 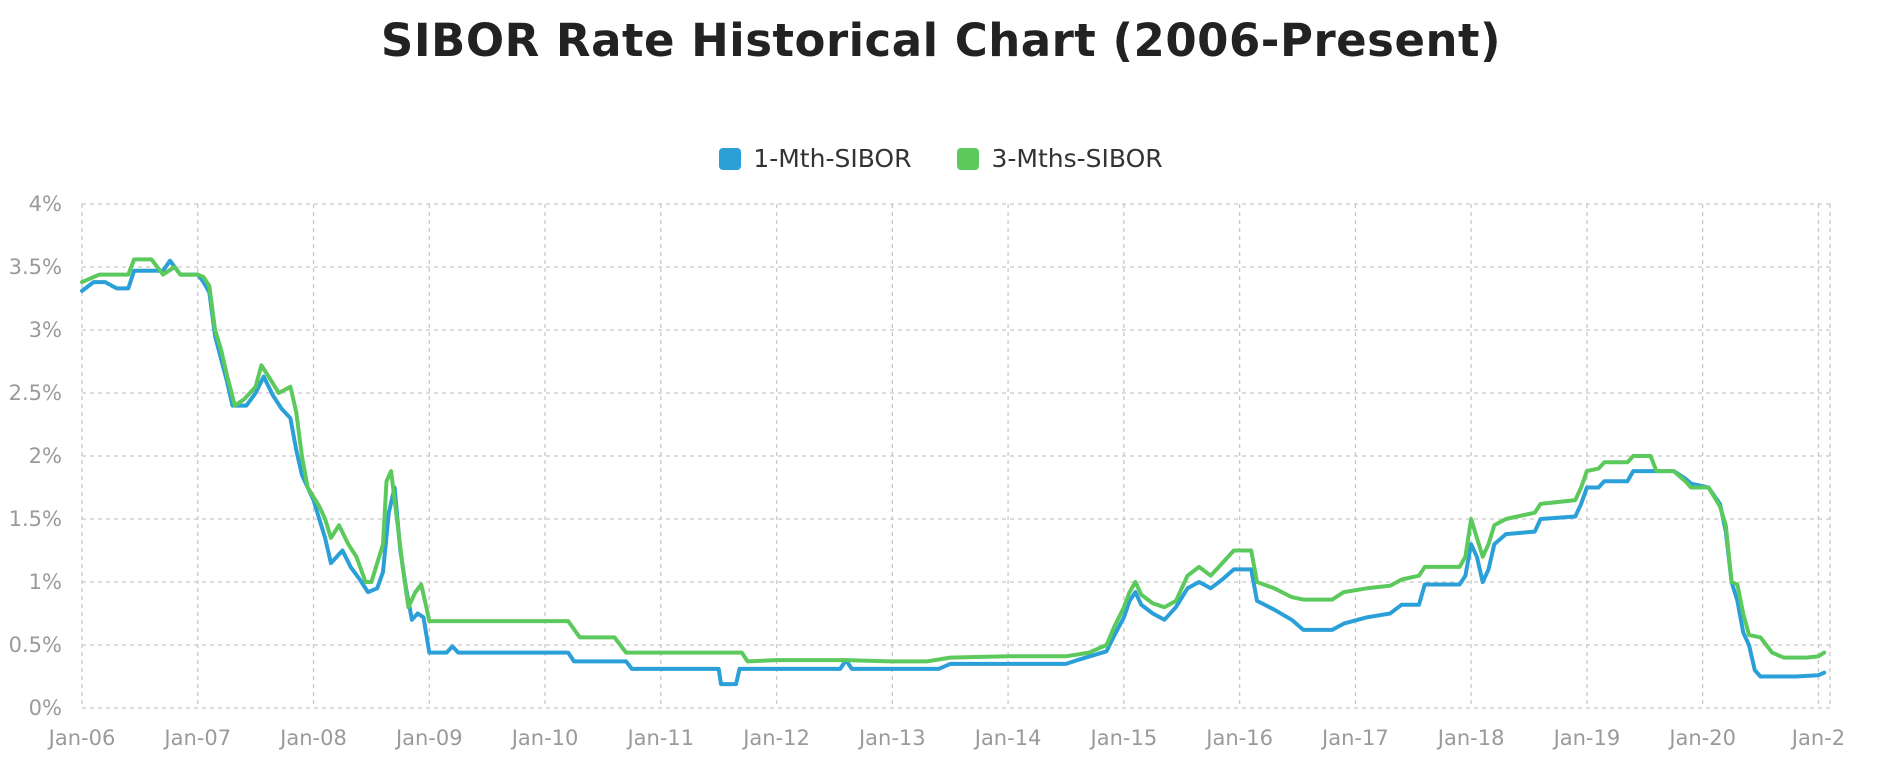 What do you see at coordinates (659, 738) in the screenshot?
I see `x-tick-label: Jan-11` at bounding box center [659, 738].